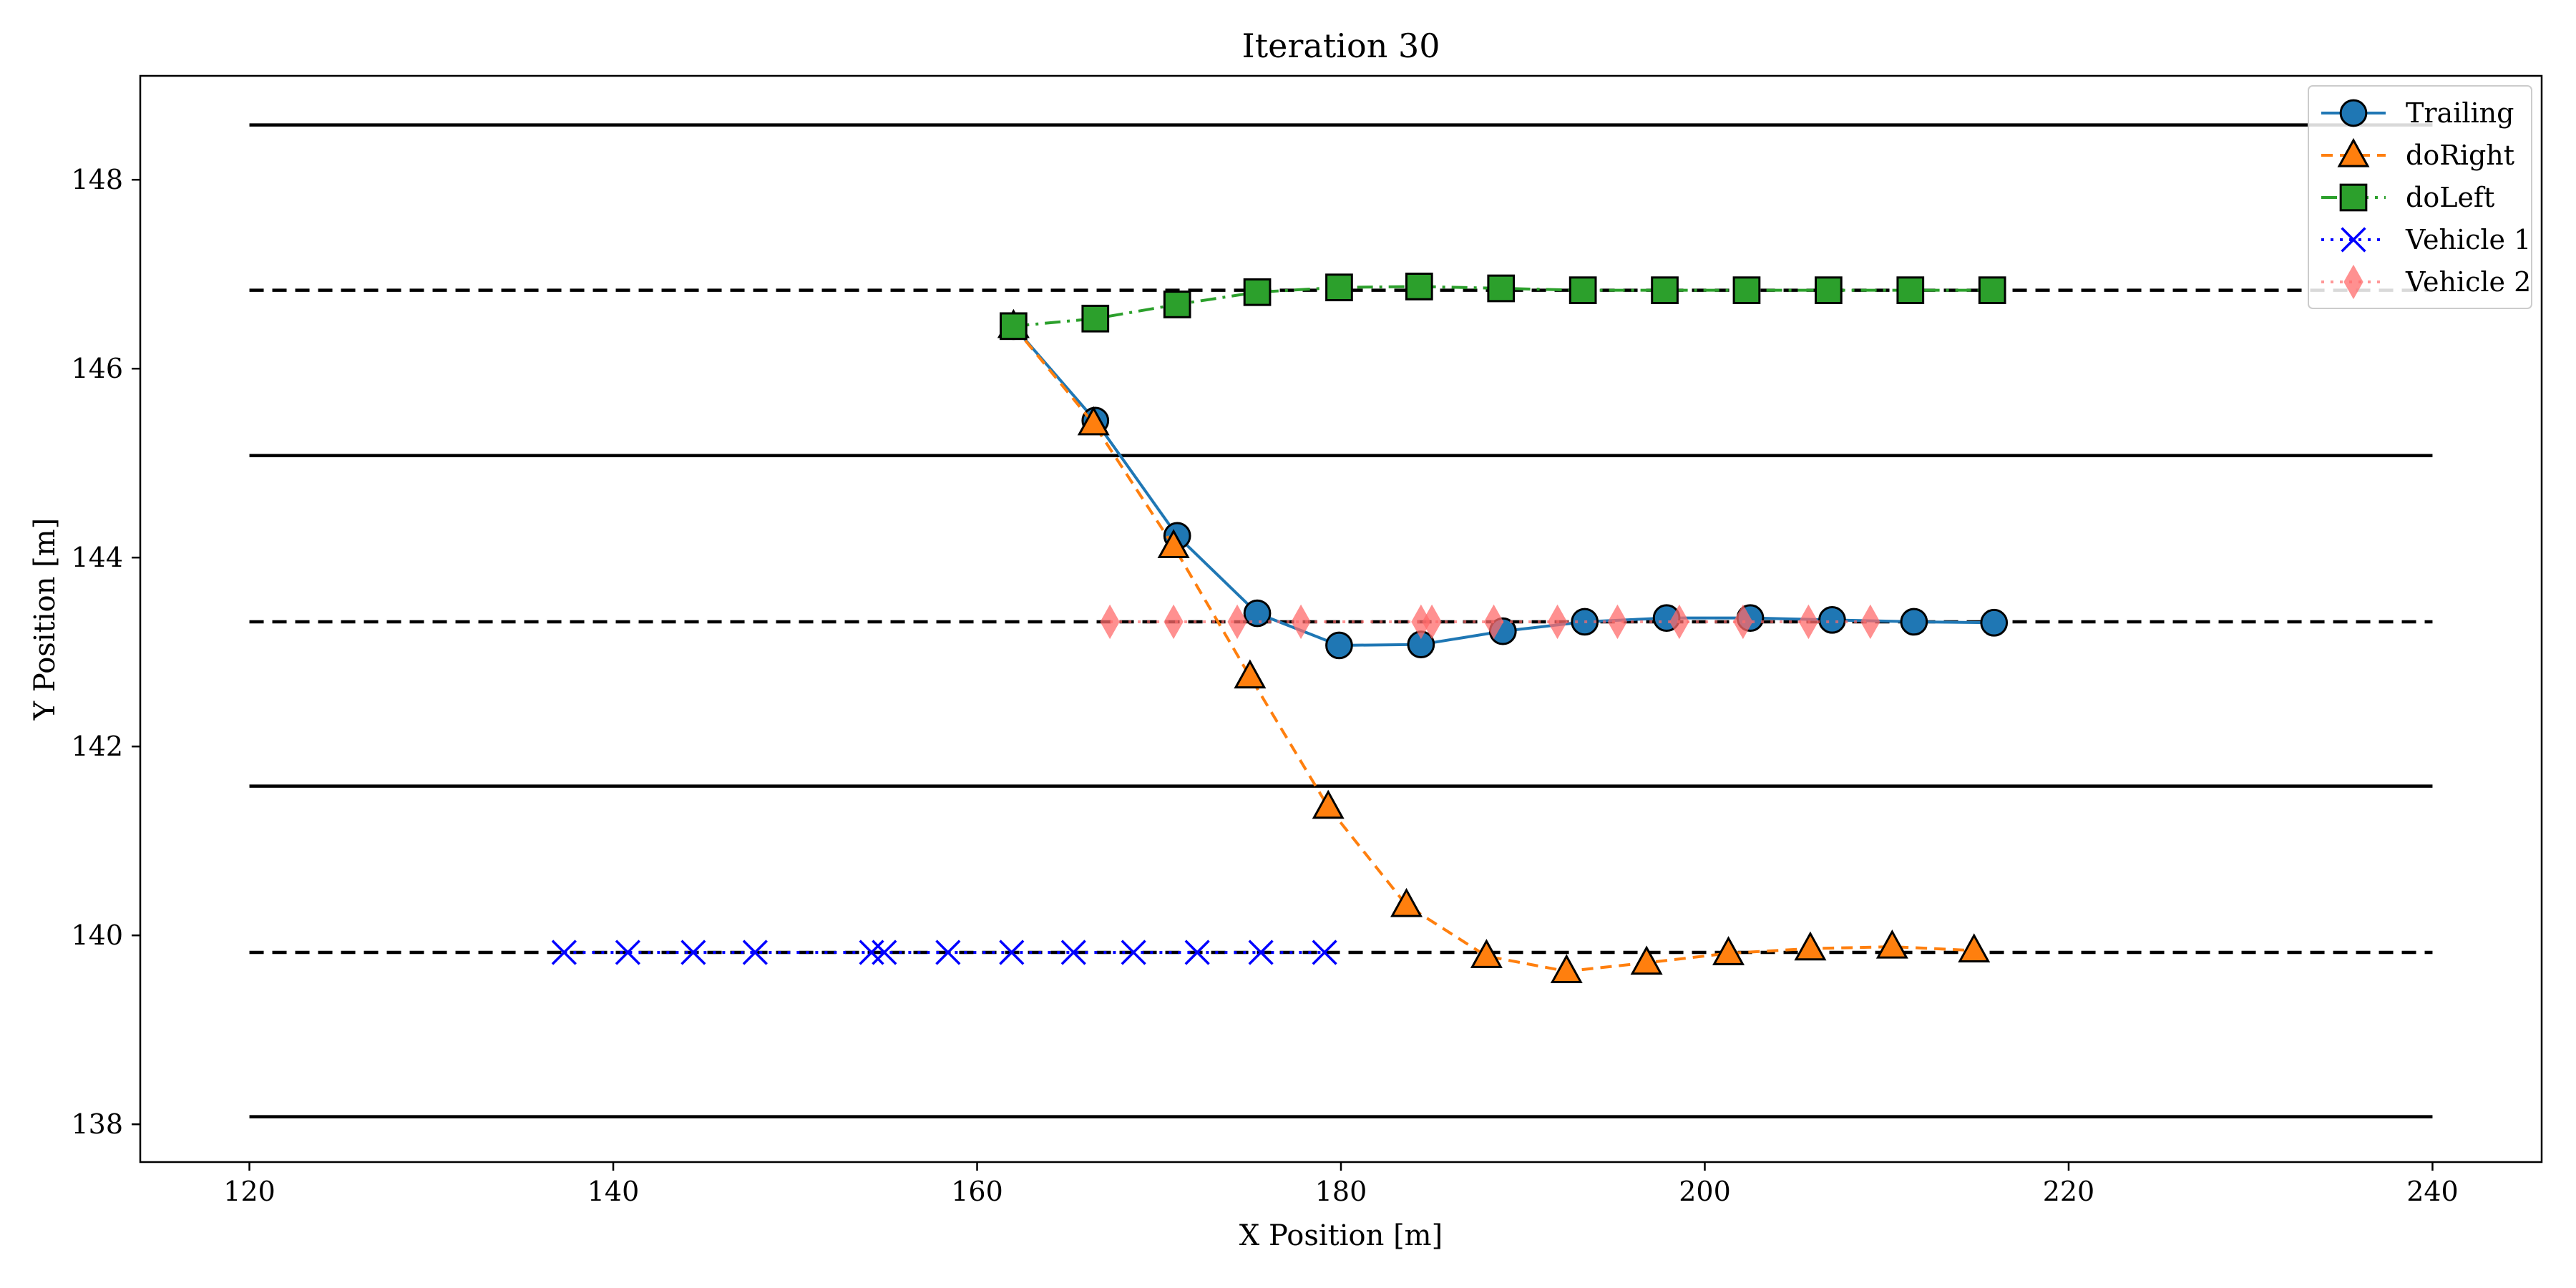 The image size is (2576, 1288). Describe the element at coordinates (1073, 952) in the screenshot. I see `data-point-vehicle-1-9-stroke-b` at that location.